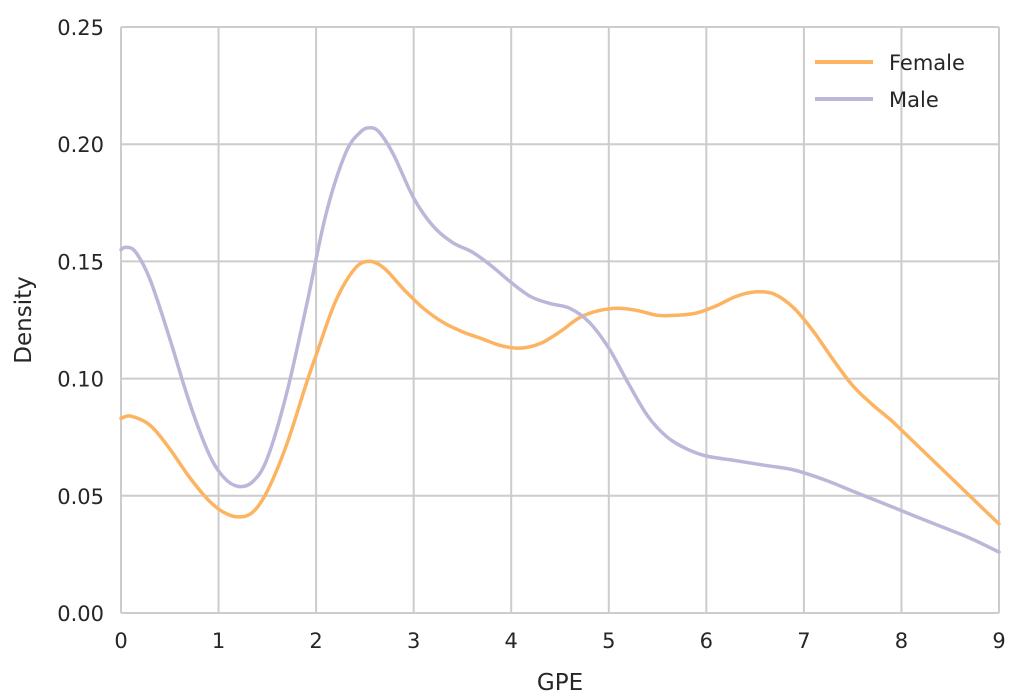 Image resolution: width=1010 pixels, height=693 pixels. I want to click on y-tick-label: 0.10, so click(80, 380).